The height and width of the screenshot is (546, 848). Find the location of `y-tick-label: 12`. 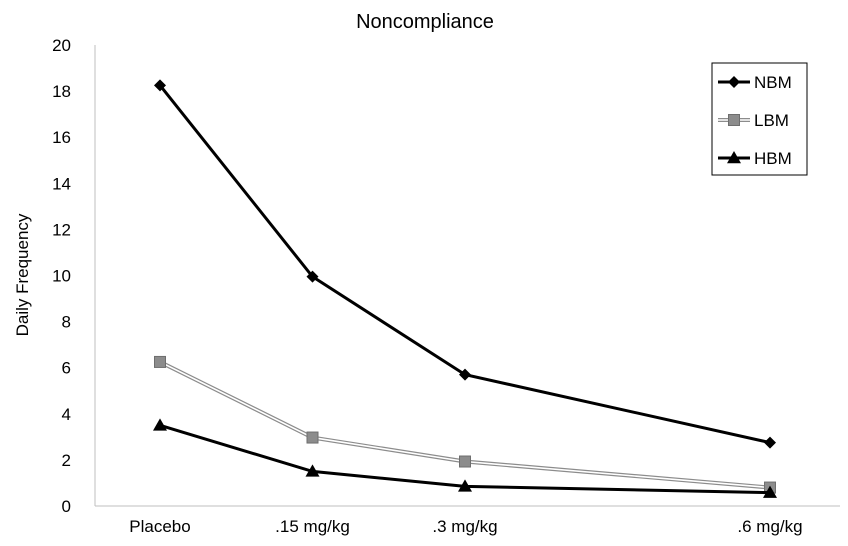

y-tick-label: 12 is located at coordinates (61, 229).